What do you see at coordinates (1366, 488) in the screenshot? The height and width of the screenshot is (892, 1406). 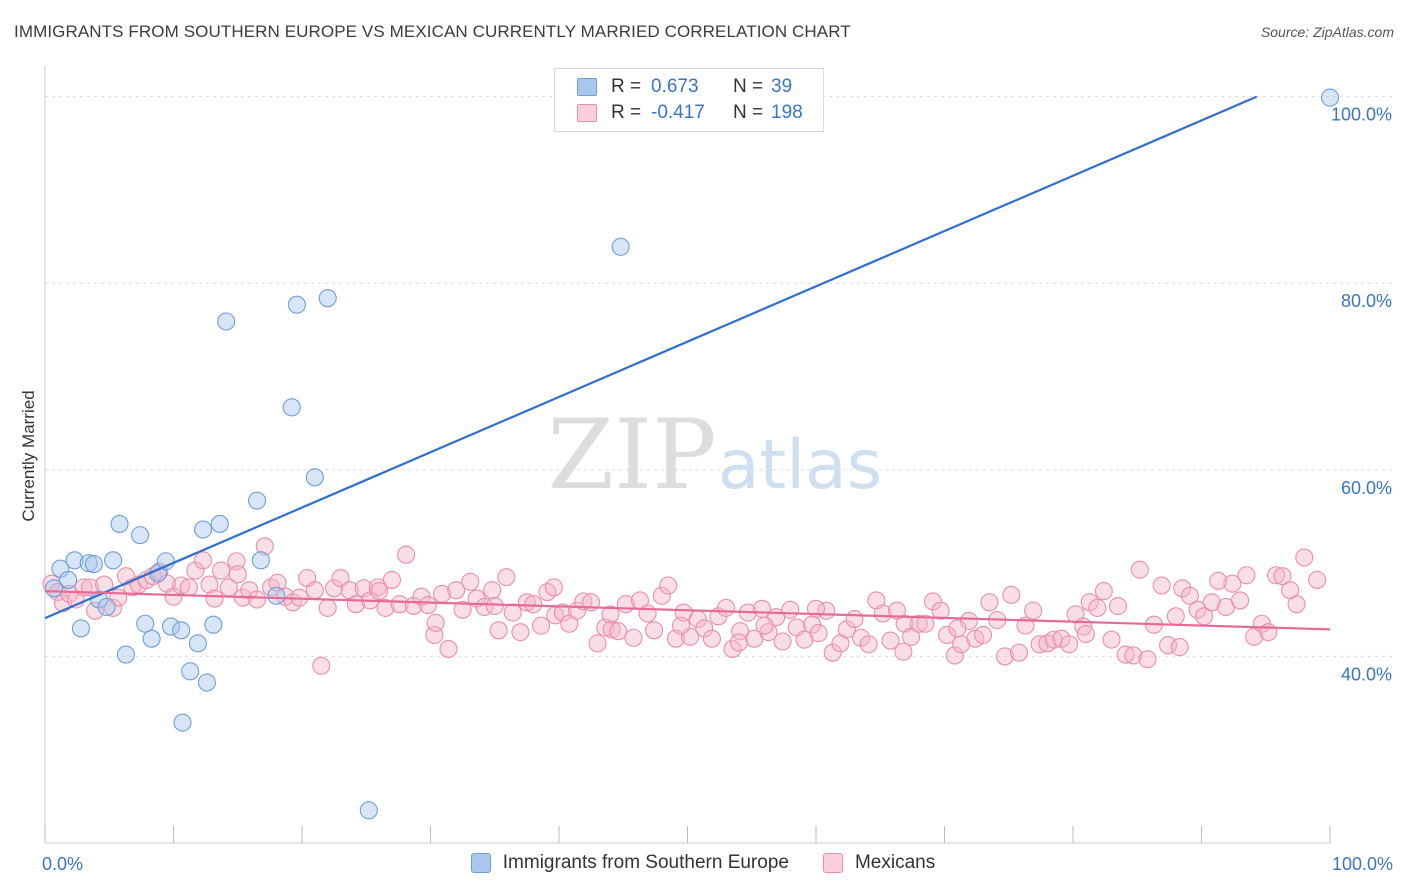 I see `y-tick-label: 60.0%` at bounding box center [1366, 488].